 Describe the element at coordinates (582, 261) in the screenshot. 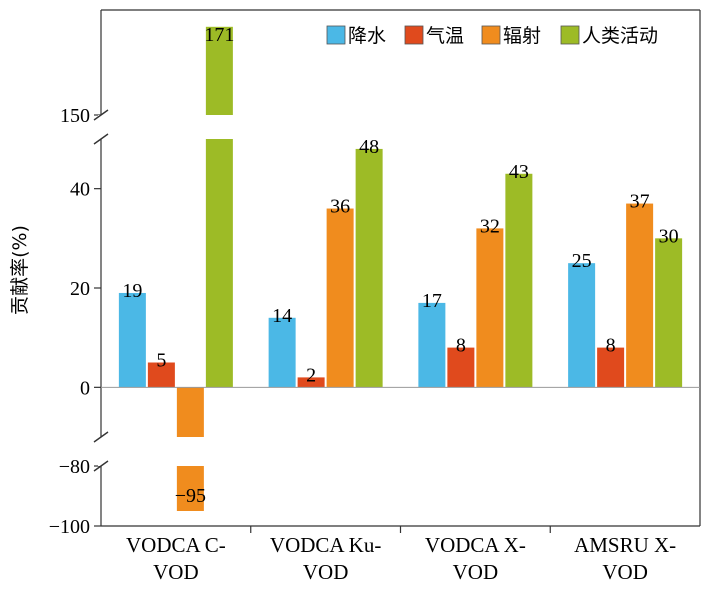

I see `data-label: 25` at that location.